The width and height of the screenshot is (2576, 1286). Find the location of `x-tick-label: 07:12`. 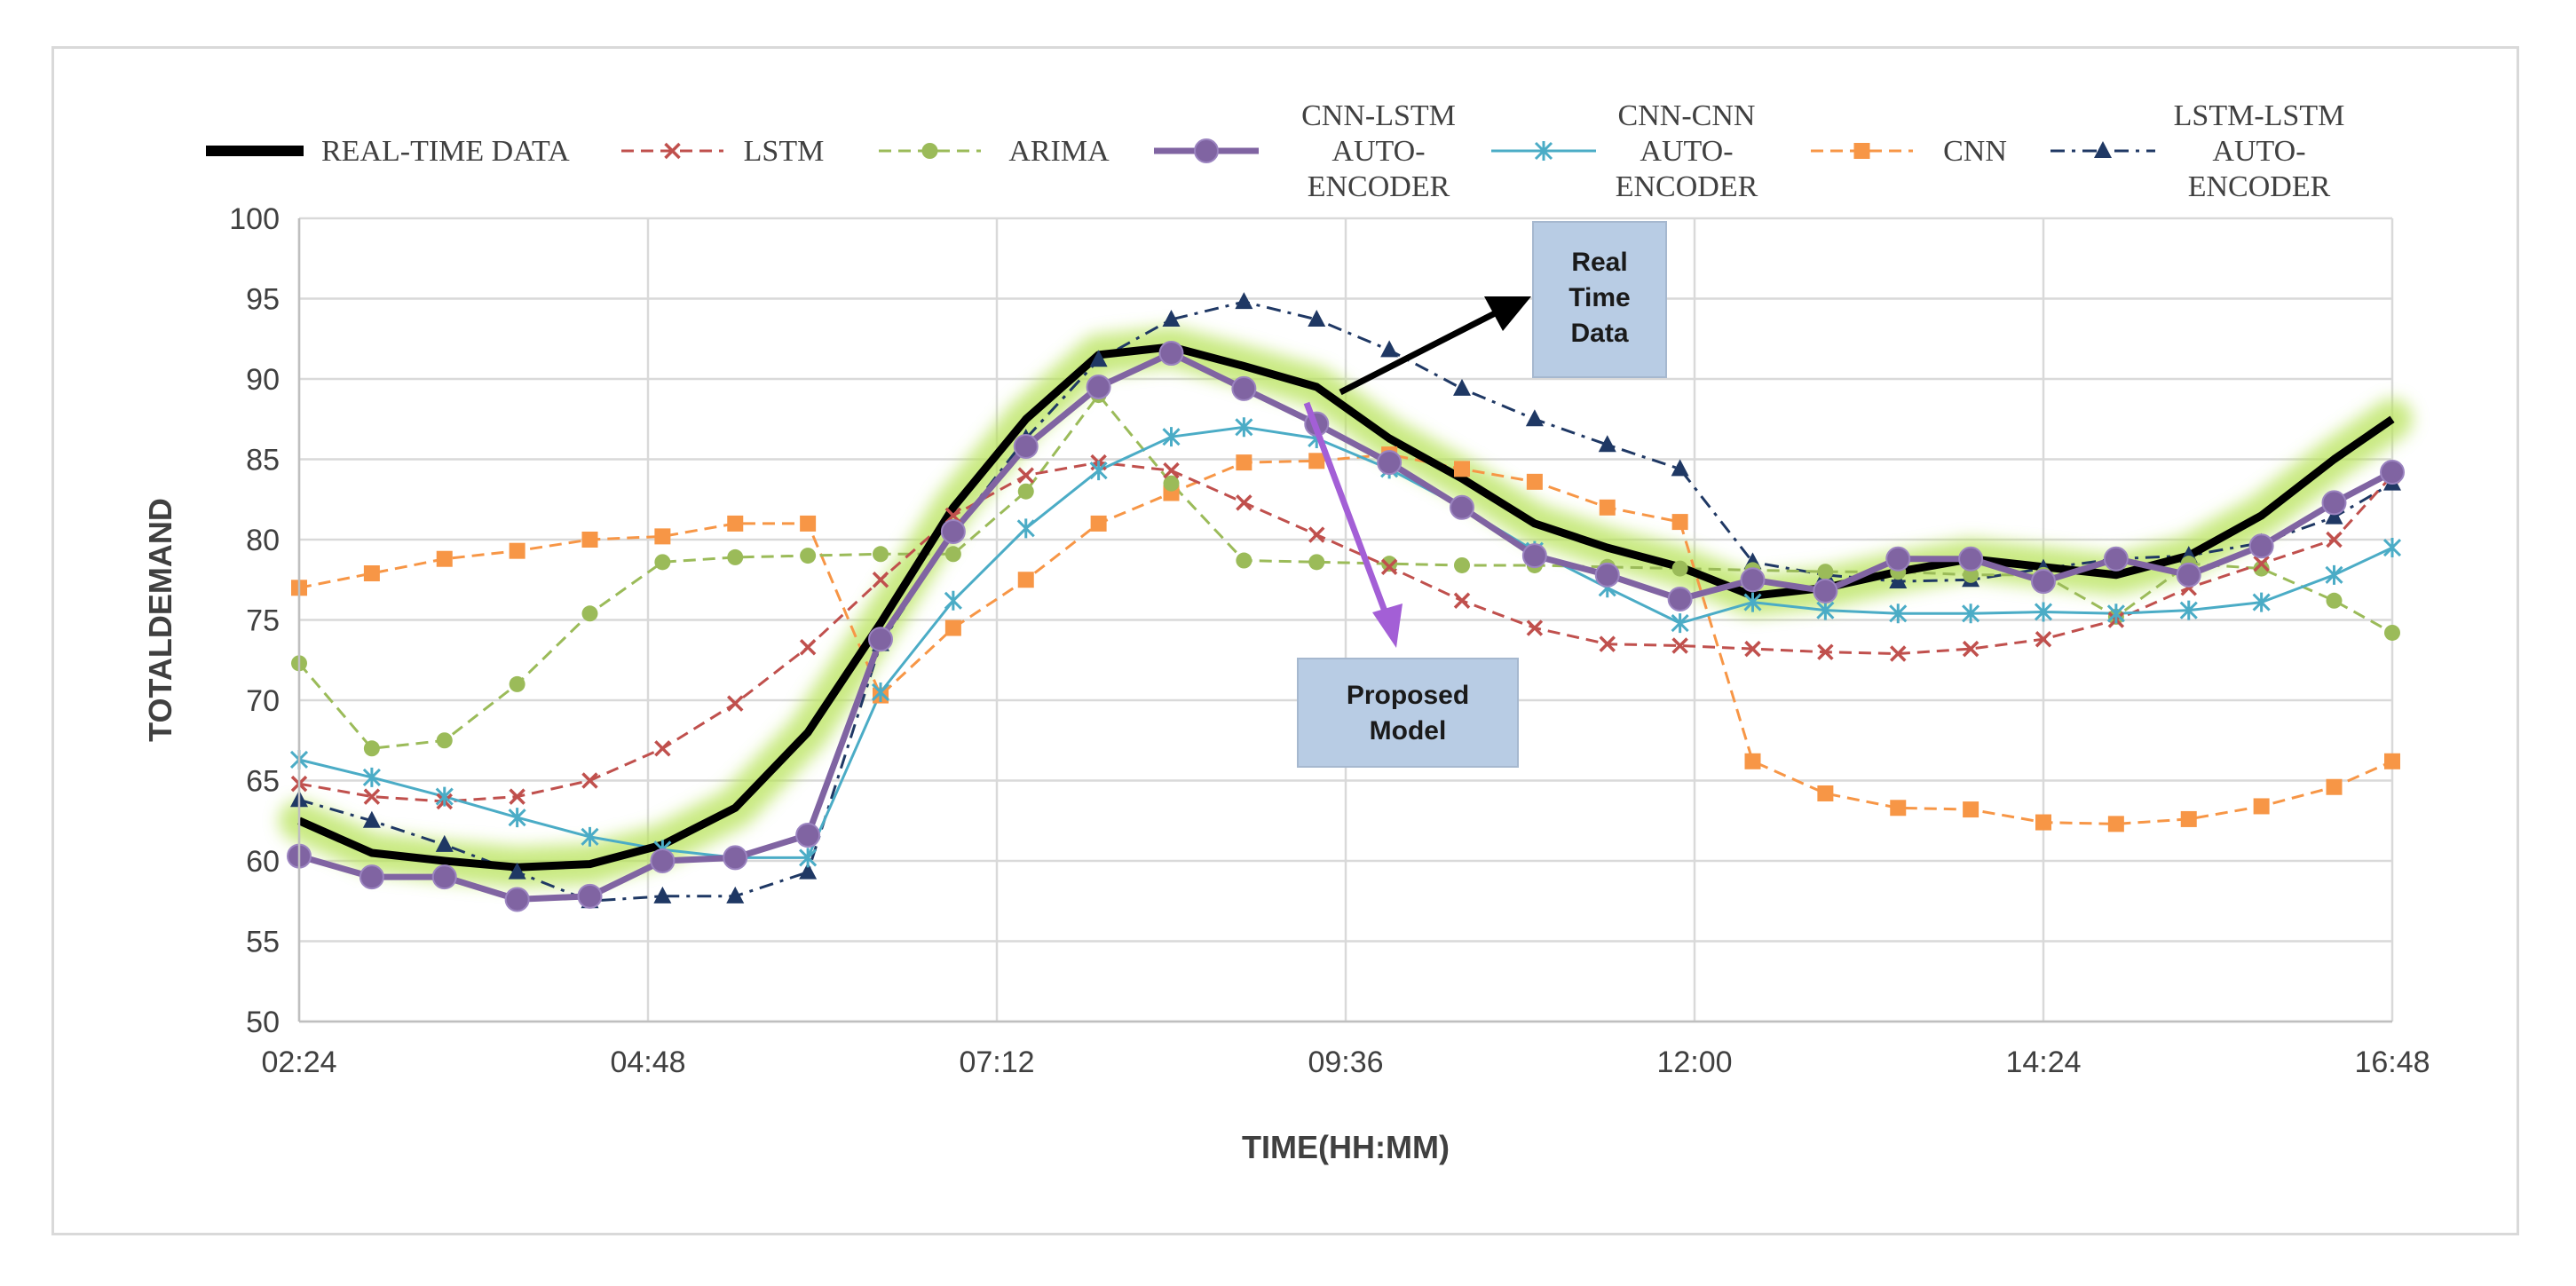

x-tick-label: 07:12 is located at coordinates (996, 1062).